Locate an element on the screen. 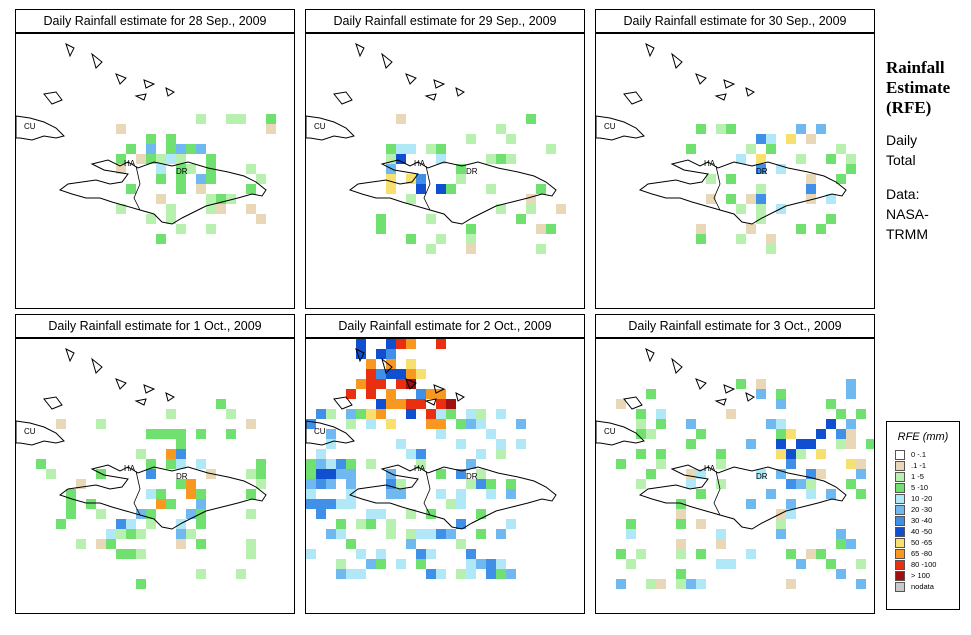 The width and height of the screenshot is (971, 635). legend-item: 65 -80 is located at coordinates (923, 553).